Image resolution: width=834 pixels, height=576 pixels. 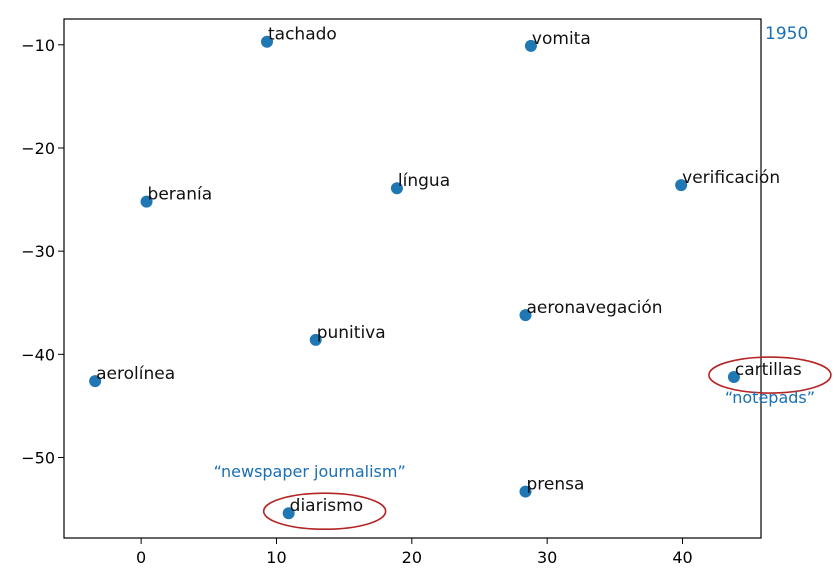 I want to click on point-label: tachado, so click(x=302, y=35).